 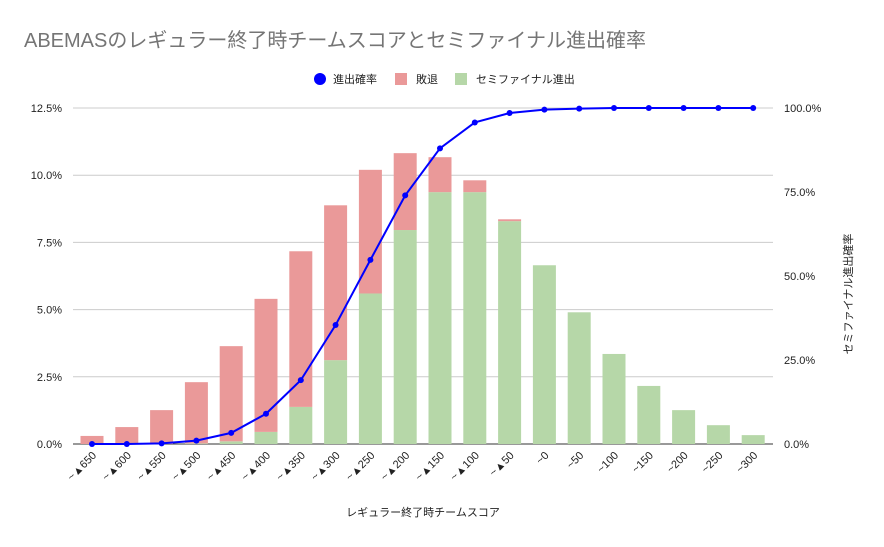 What do you see at coordinates (49, 378) in the screenshot?
I see `y-tick-label: 2.5%` at bounding box center [49, 378].